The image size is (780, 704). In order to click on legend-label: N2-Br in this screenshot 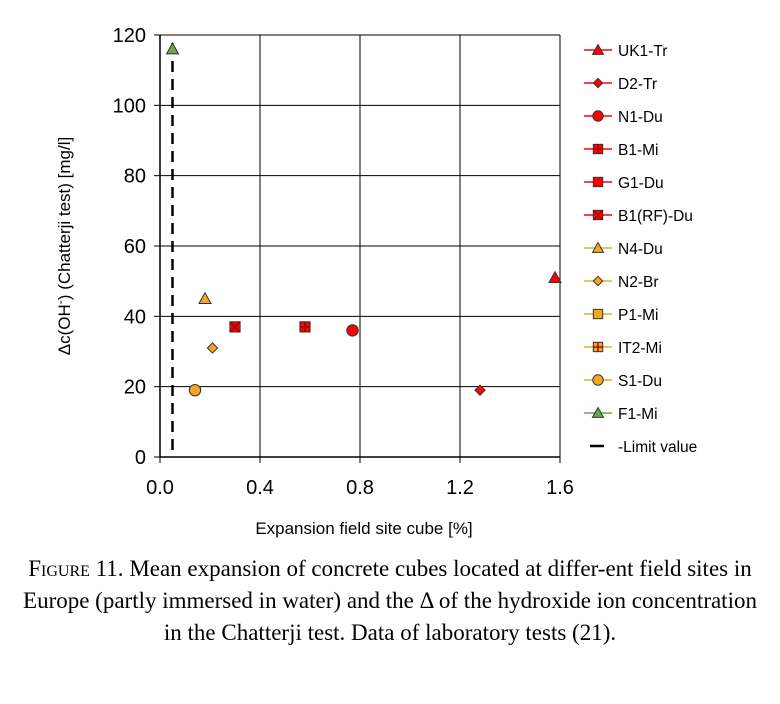, I will do `click(638, 282)`.